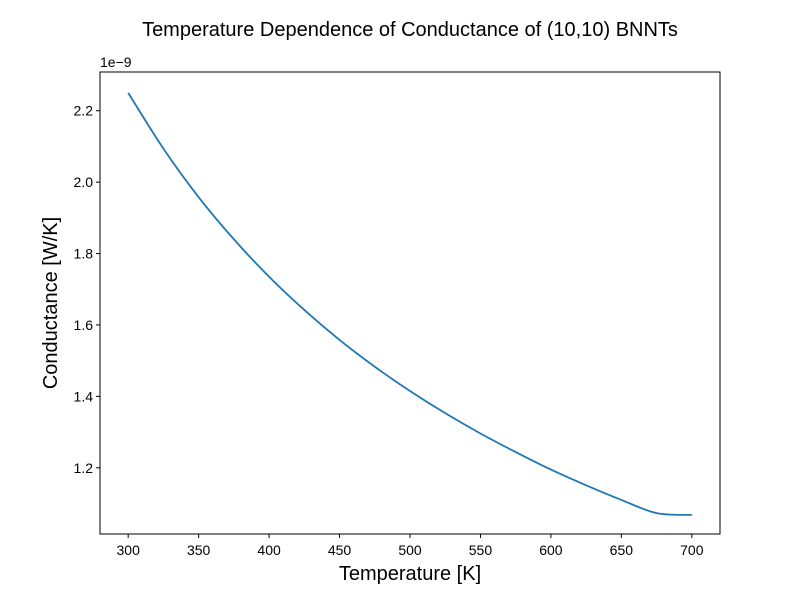 The image size is (800, 600). I want to click on x-tick-label: 300, so click(129, 550).